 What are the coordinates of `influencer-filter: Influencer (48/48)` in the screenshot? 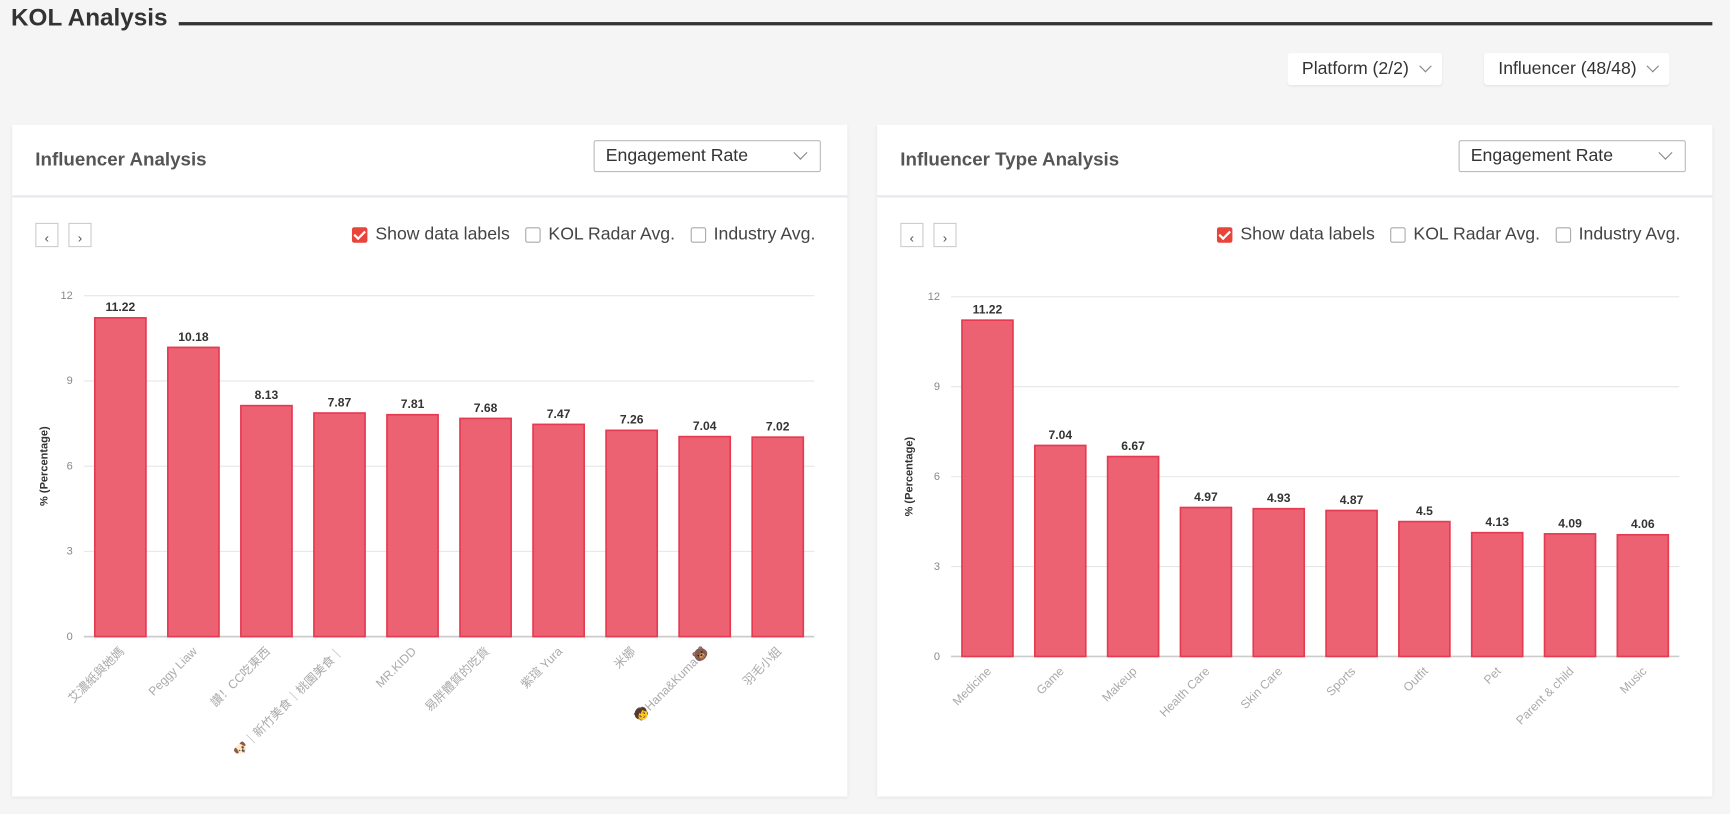 It's located at (1576, 68).